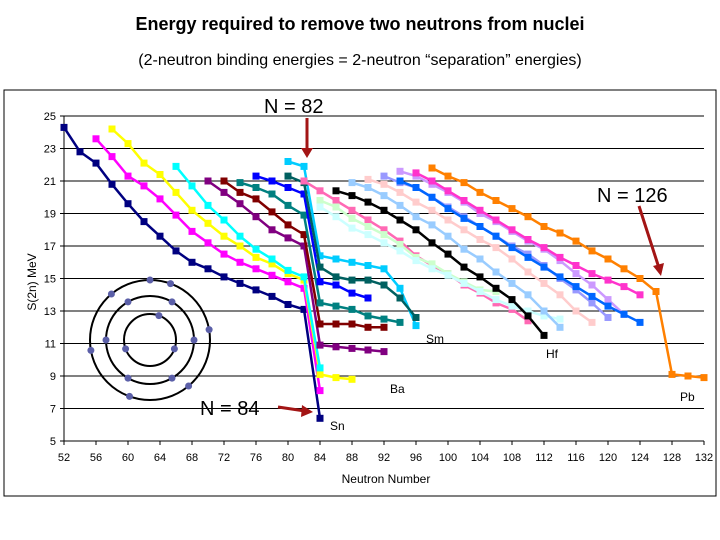 The image size is (720, 540). I want to click on x-tick-label: 88, so click(352, 458).